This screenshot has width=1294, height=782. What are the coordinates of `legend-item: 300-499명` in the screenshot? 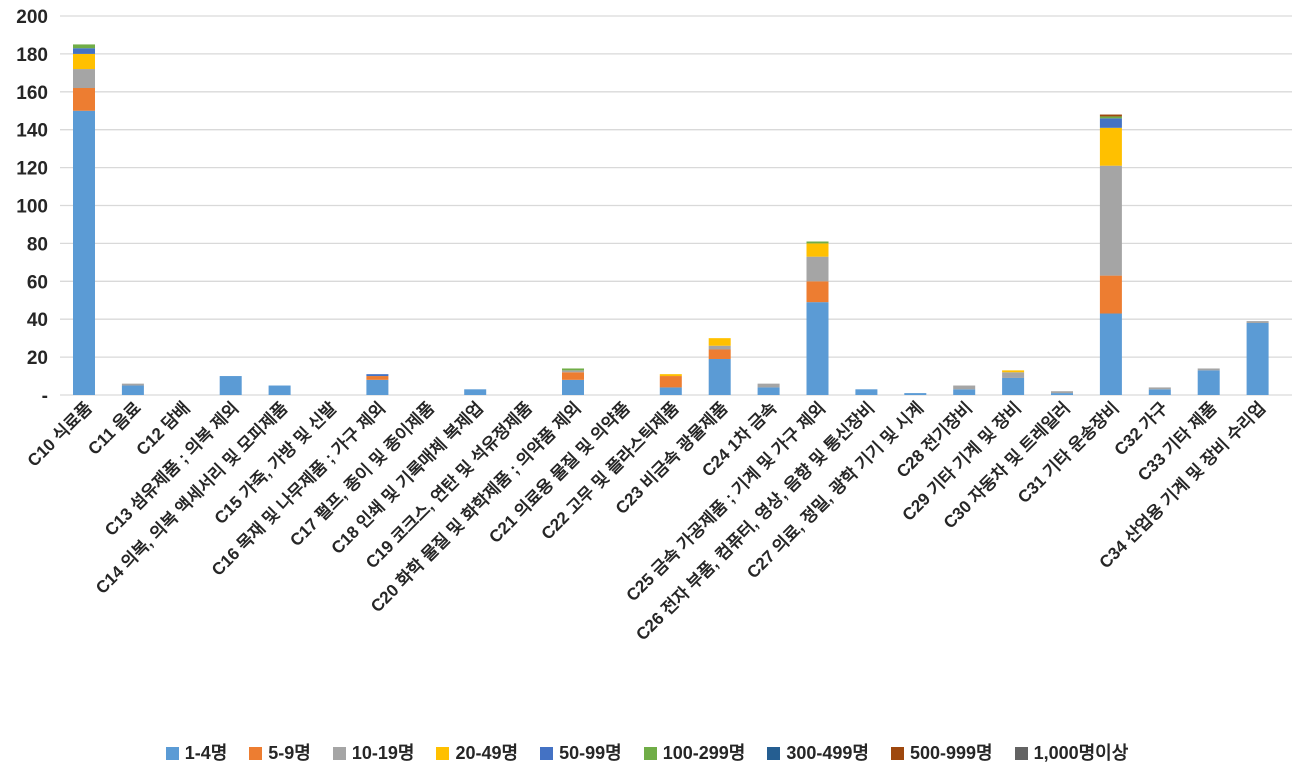 It's located at (818, 753).